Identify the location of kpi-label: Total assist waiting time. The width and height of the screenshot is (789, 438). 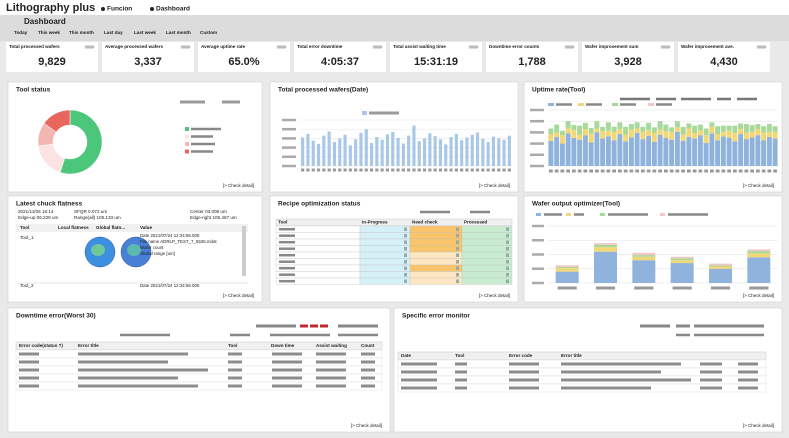
(419, 46).